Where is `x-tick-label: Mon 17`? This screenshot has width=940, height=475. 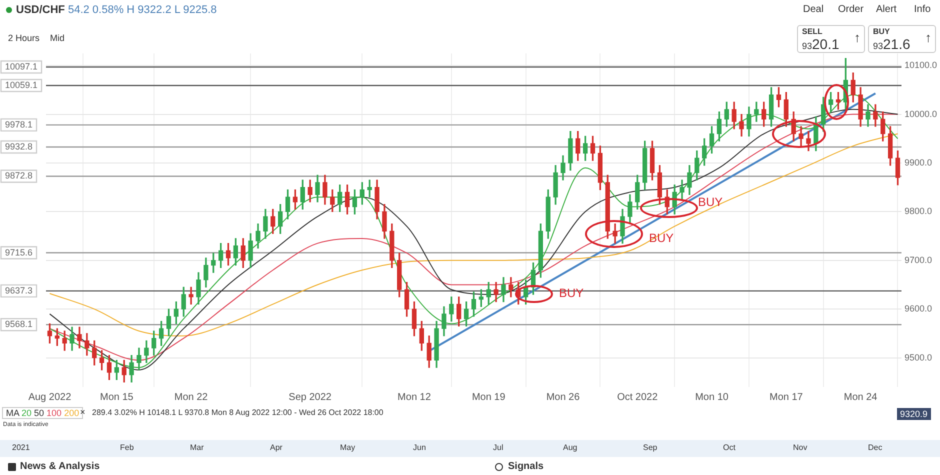 x-tick-label: Mon 17 is located at coordinates (786, 397).